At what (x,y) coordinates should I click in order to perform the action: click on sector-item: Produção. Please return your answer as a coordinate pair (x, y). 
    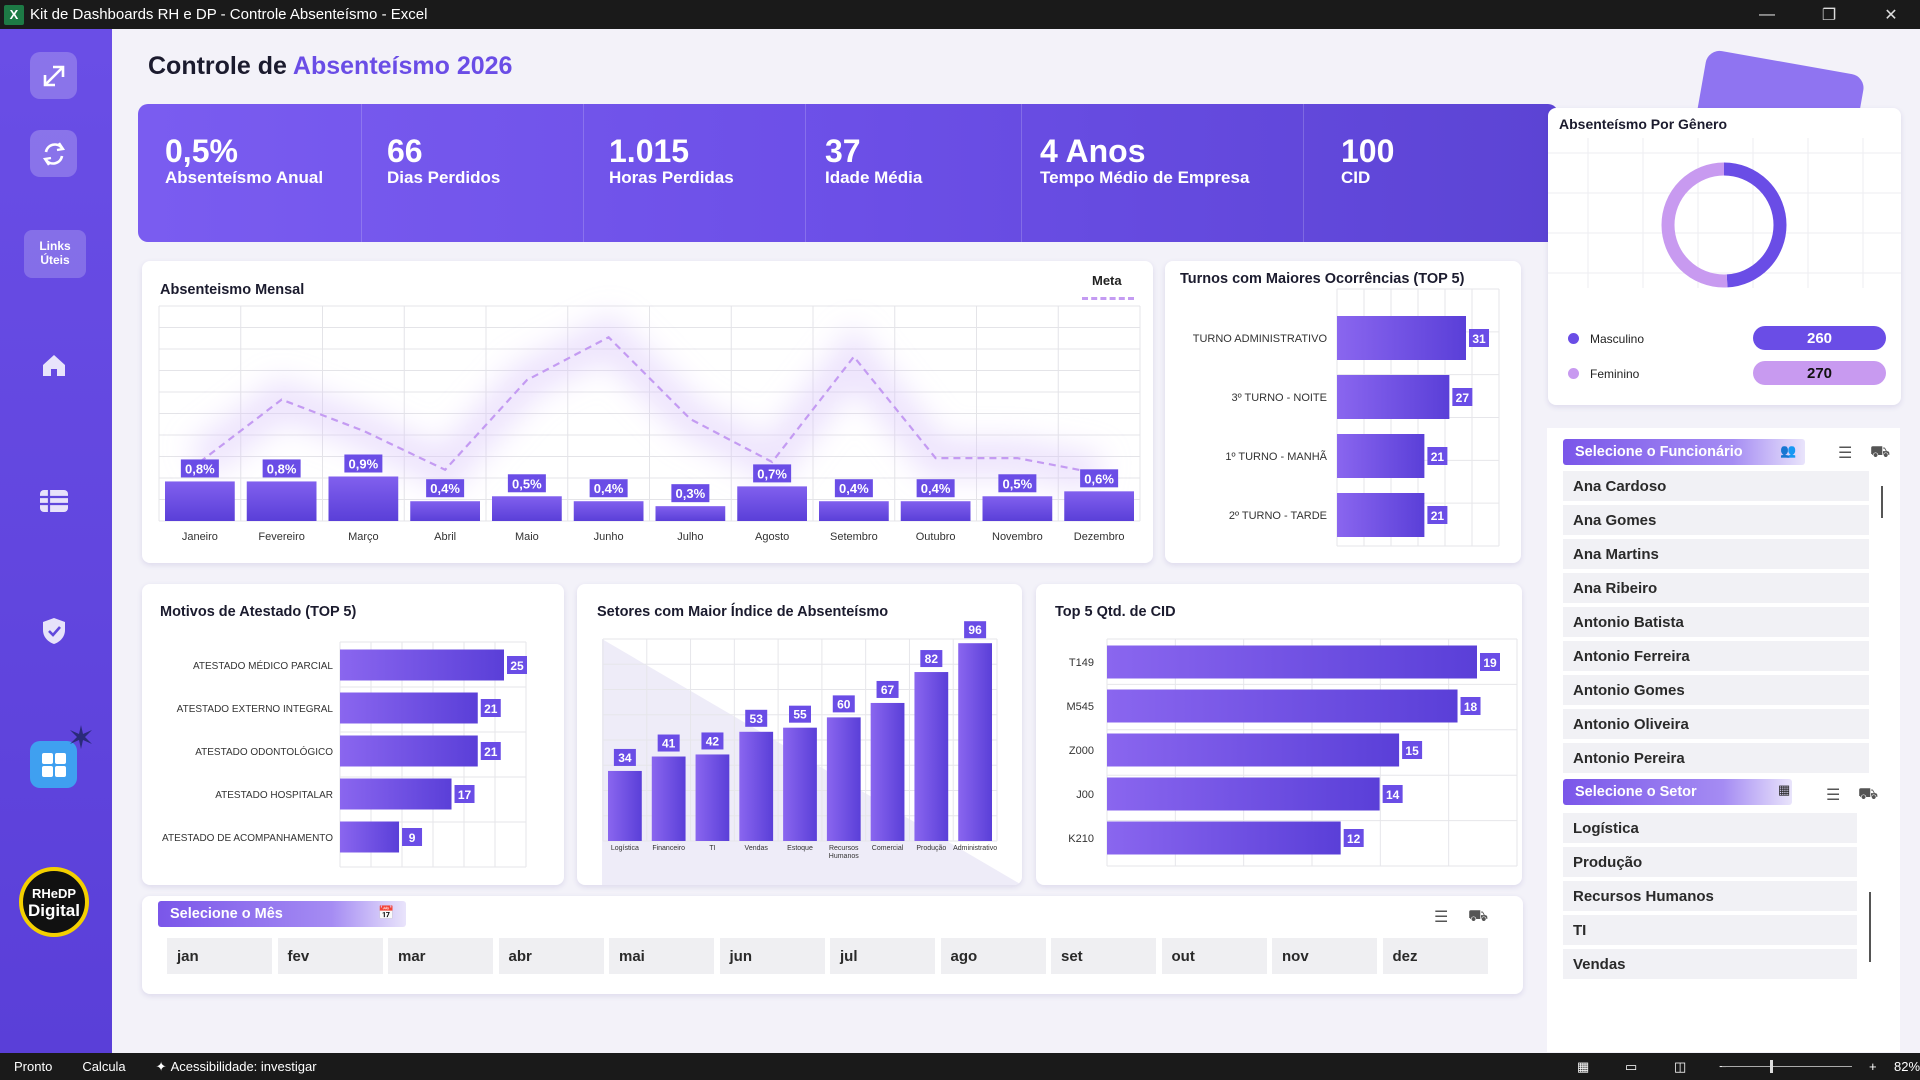
    Looking at the image, I should click on (1710, 862).